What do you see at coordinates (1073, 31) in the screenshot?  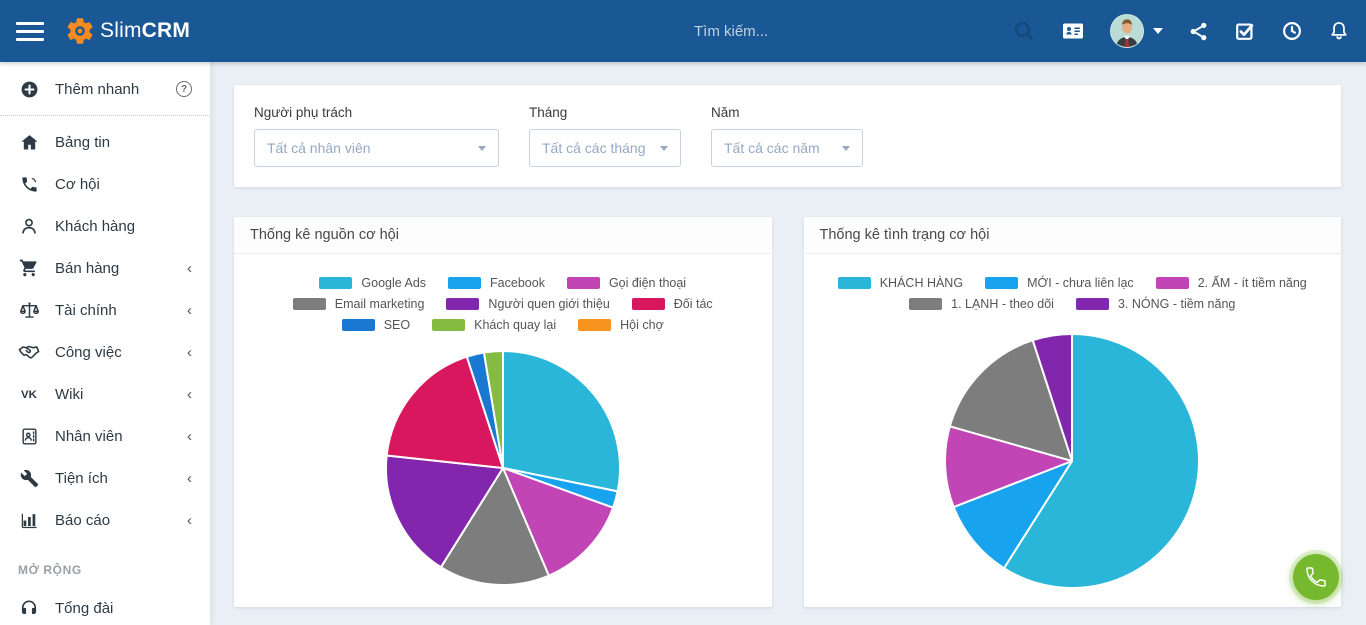 I see `contact-card-icon` at bounding box center [1073, 31].